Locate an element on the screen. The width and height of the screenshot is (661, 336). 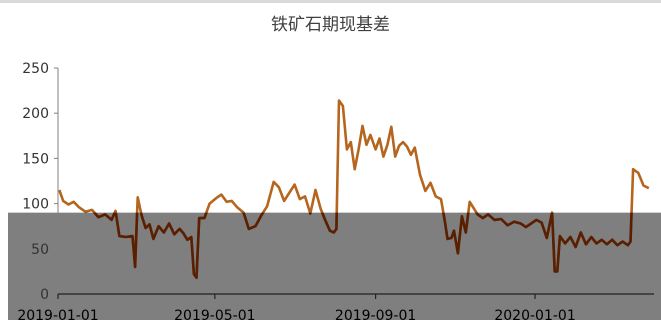
y-tick-group: 0 50 100 150 200 250 is located at coordinates (40, 182).